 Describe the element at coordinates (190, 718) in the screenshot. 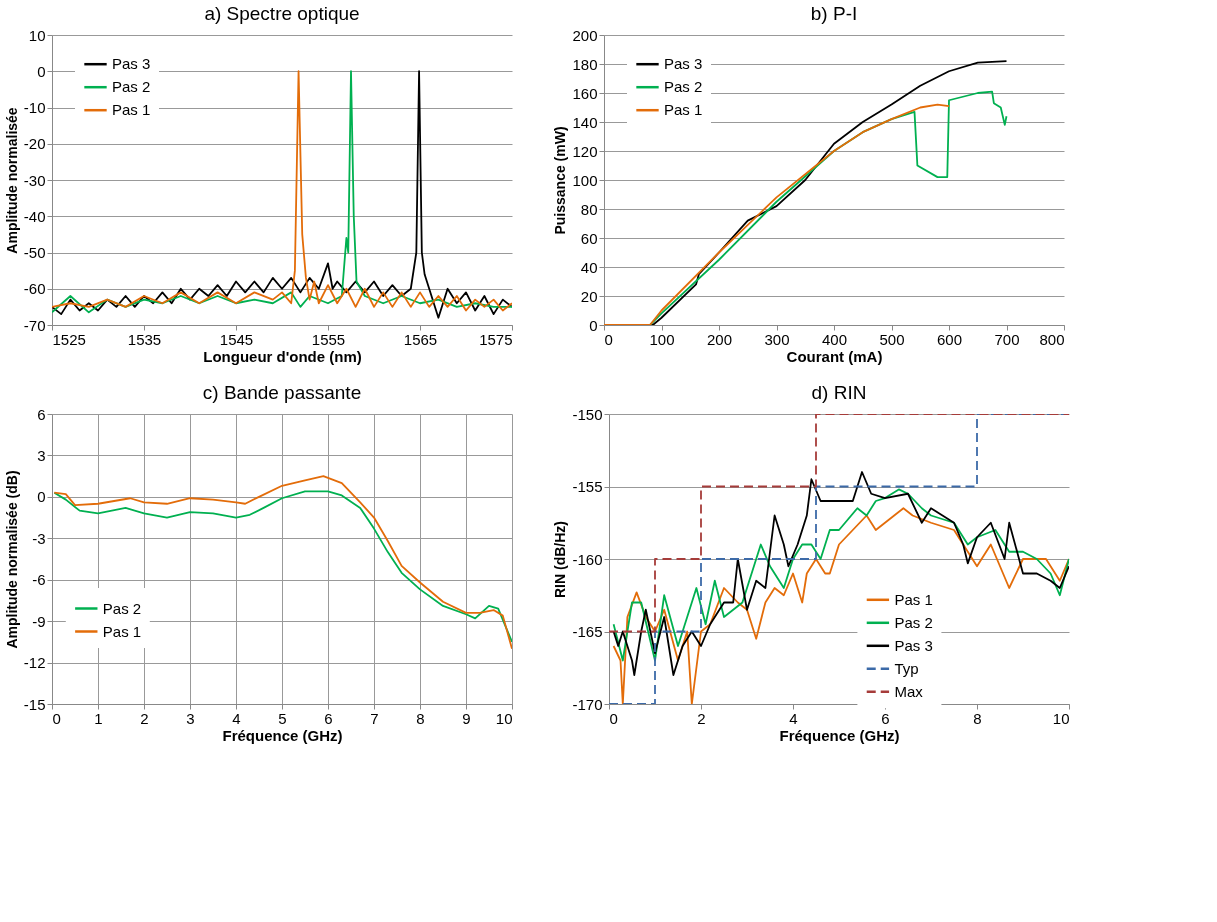

I see `x-tick-label: 3` at that location.